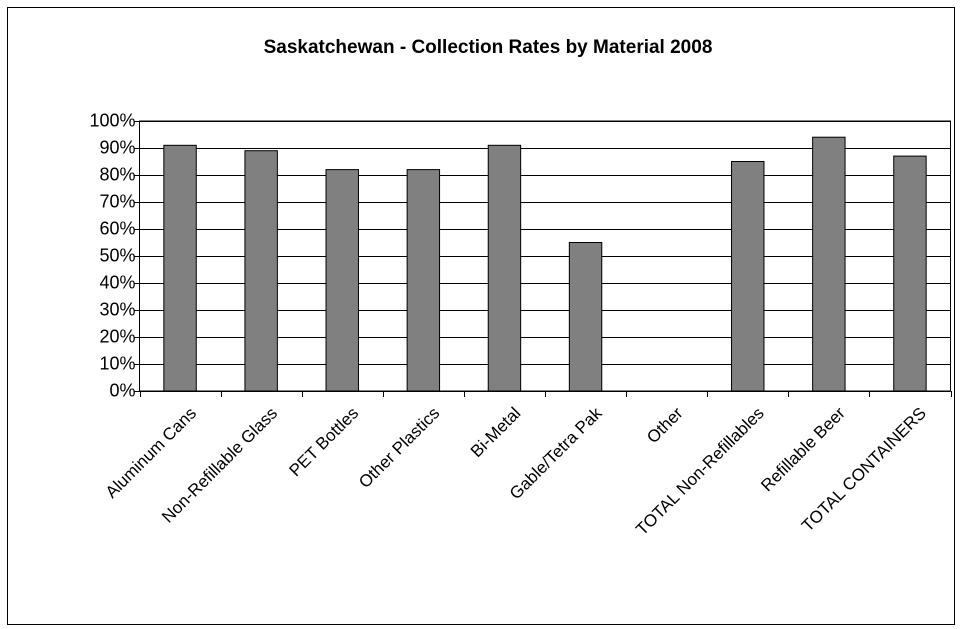 The image size is (962, 629). I want to click on y-tick-label: 70%, so click(117, 201).